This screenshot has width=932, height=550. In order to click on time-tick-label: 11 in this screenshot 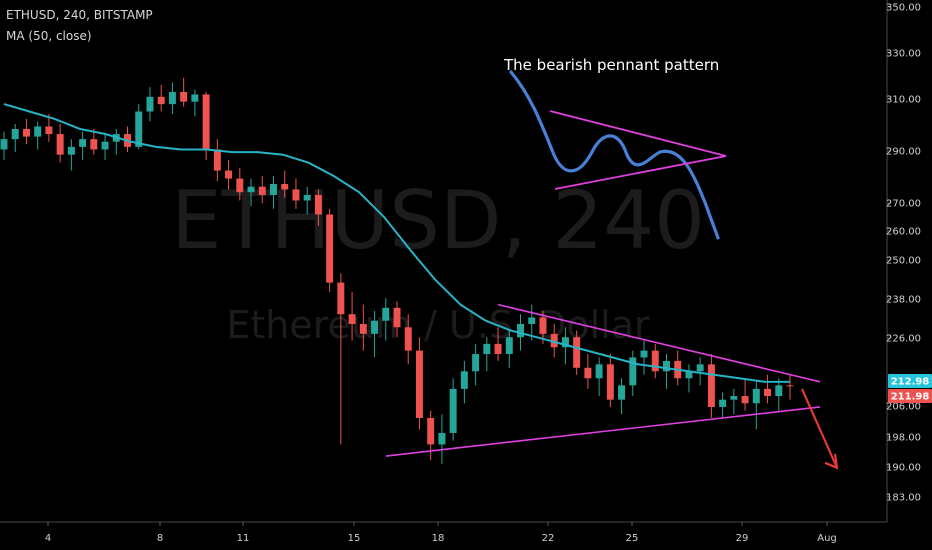, I will do `click(243, 538)`.